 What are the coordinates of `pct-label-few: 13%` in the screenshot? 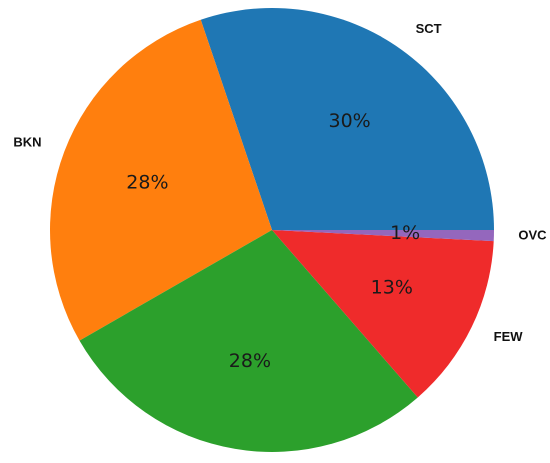 It's located at (392, 288).